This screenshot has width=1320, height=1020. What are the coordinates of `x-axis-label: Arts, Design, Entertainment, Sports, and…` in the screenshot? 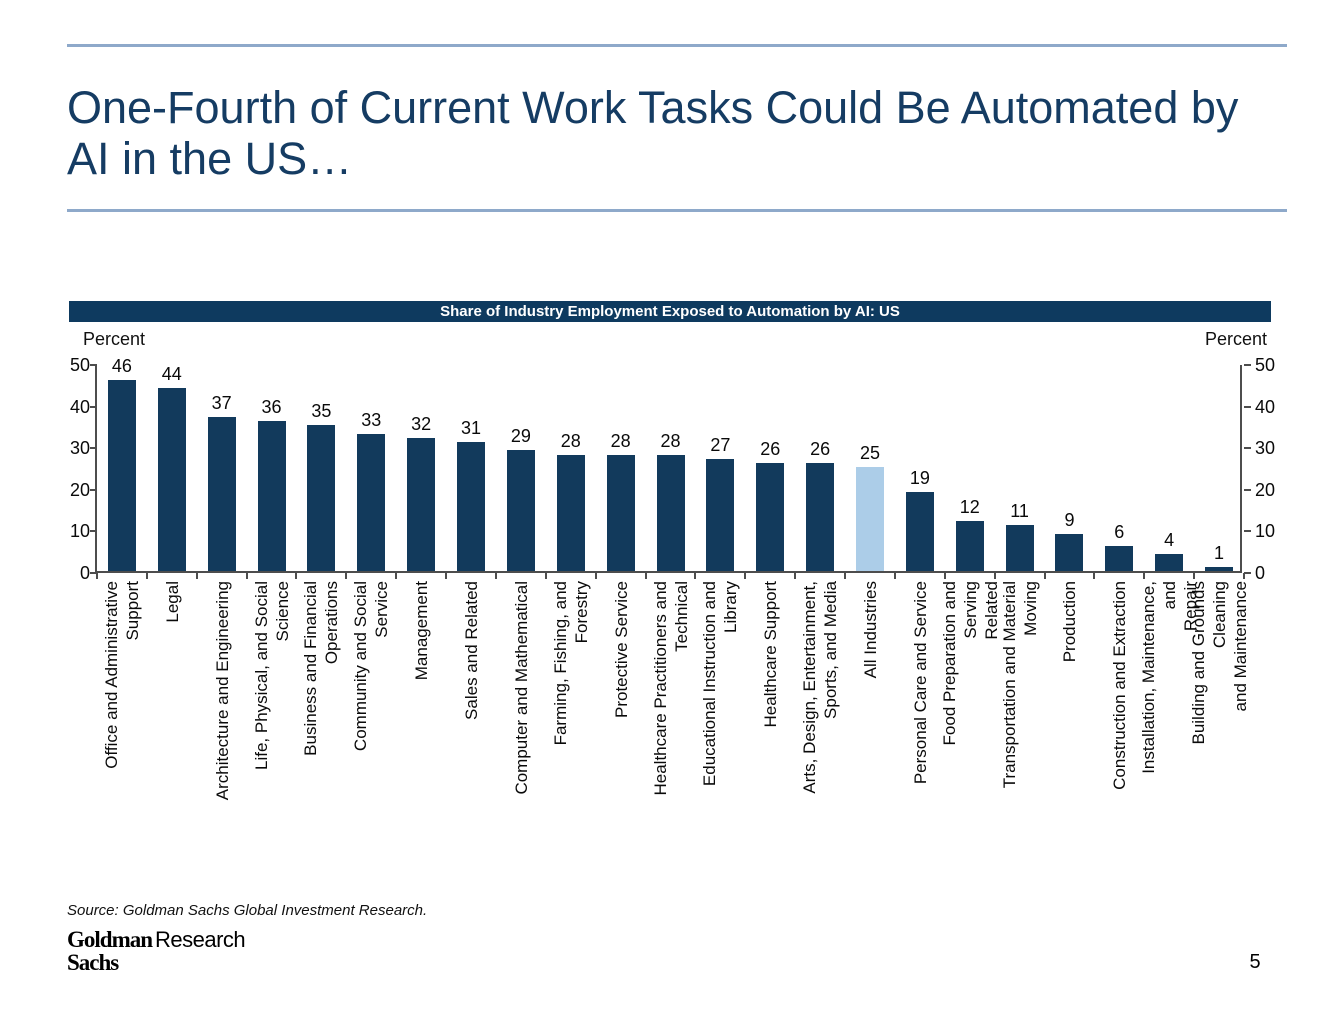 It's located at (820, 687).